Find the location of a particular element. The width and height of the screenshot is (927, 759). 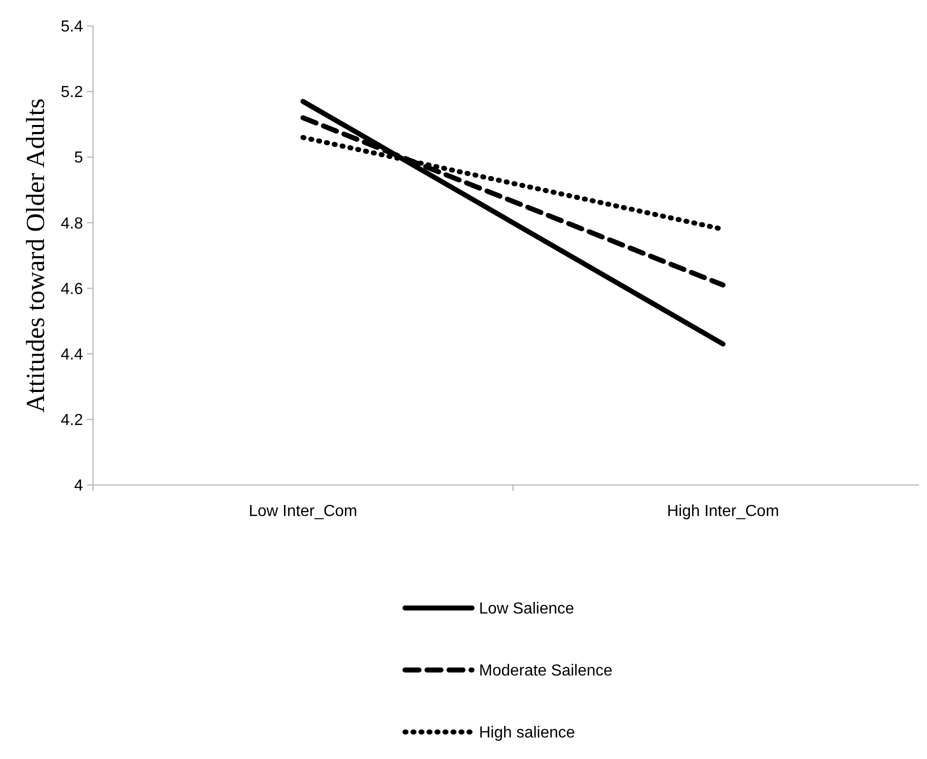

y-tick-label: 4.2 is located at coordinates (72, 421).